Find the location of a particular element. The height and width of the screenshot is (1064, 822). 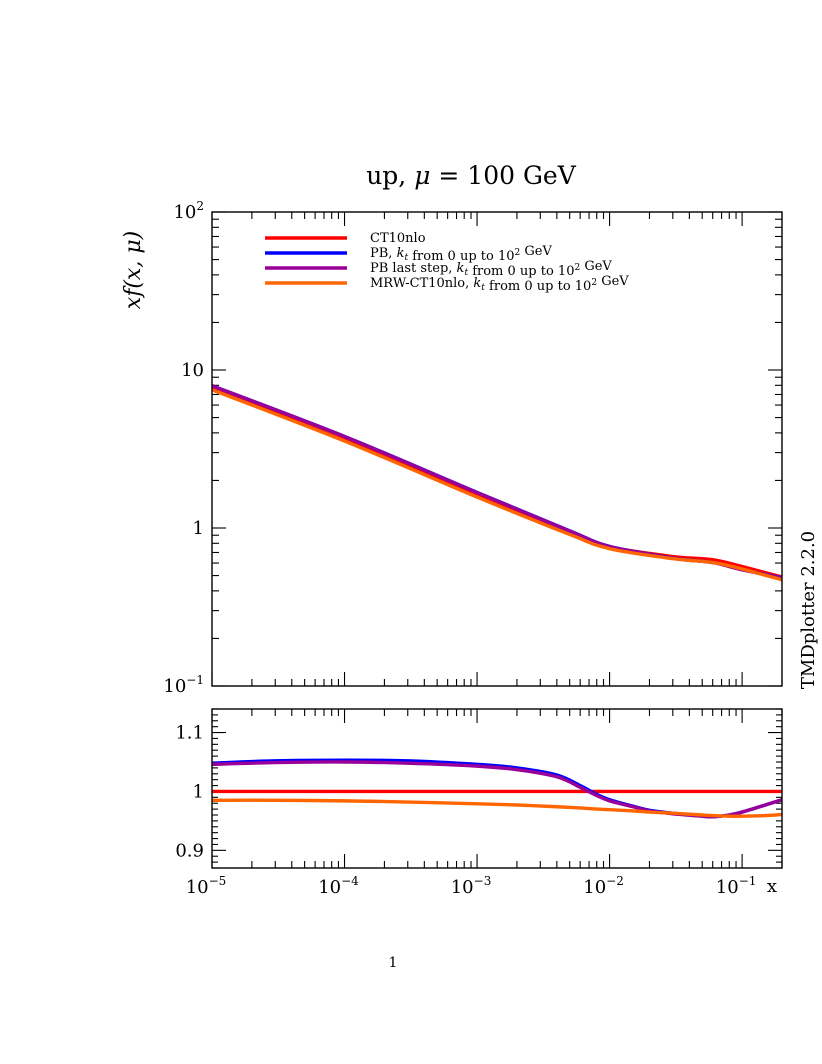

ratio-plot-frame is located at coordinates (497, 788).